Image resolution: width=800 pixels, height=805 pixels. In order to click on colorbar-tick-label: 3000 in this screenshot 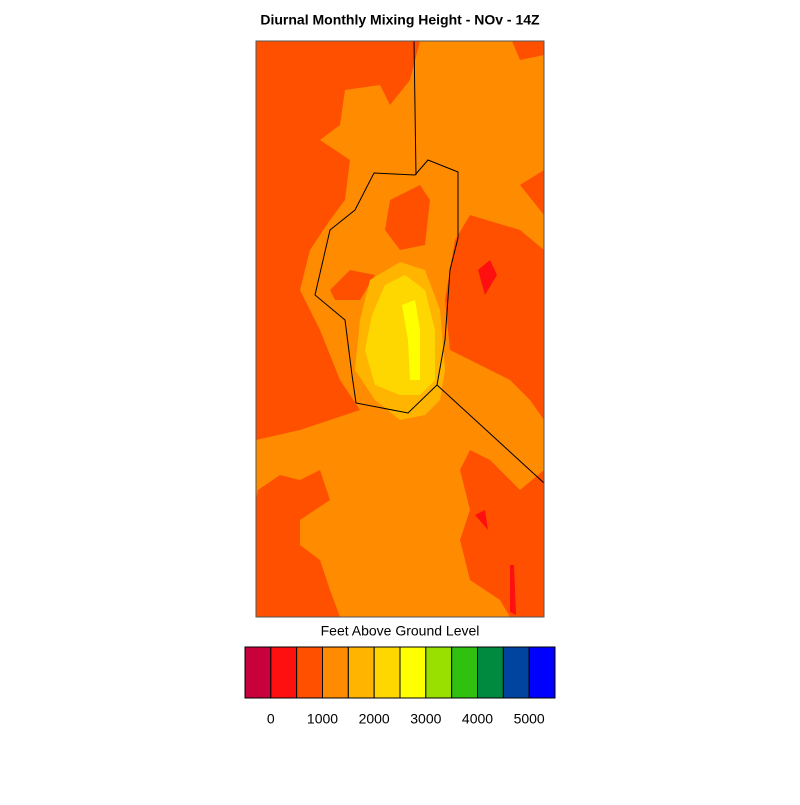, I will do `click(425, 719)`.